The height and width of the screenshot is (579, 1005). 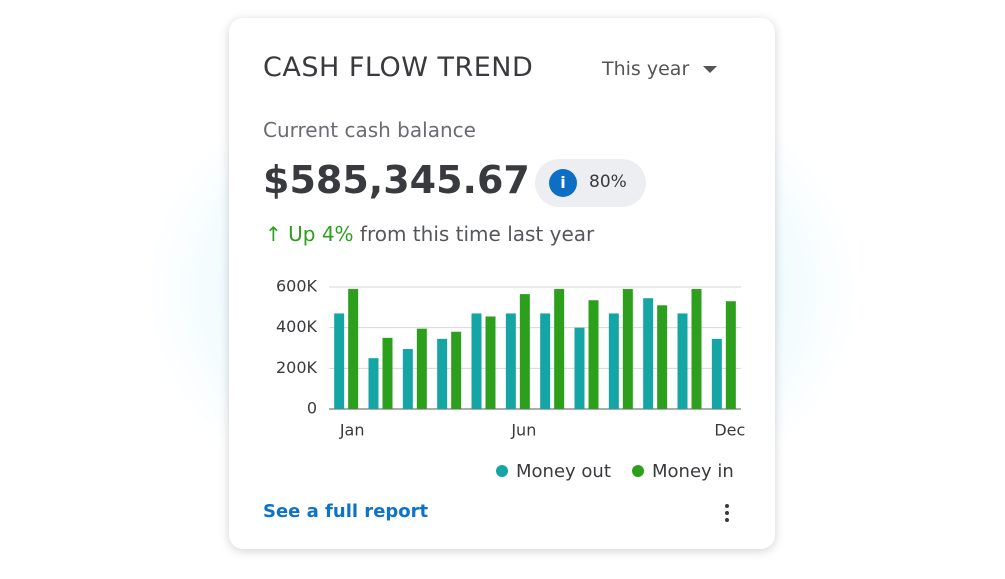 I want to click on period-dropdown: This year, so click(x=660, y=69).